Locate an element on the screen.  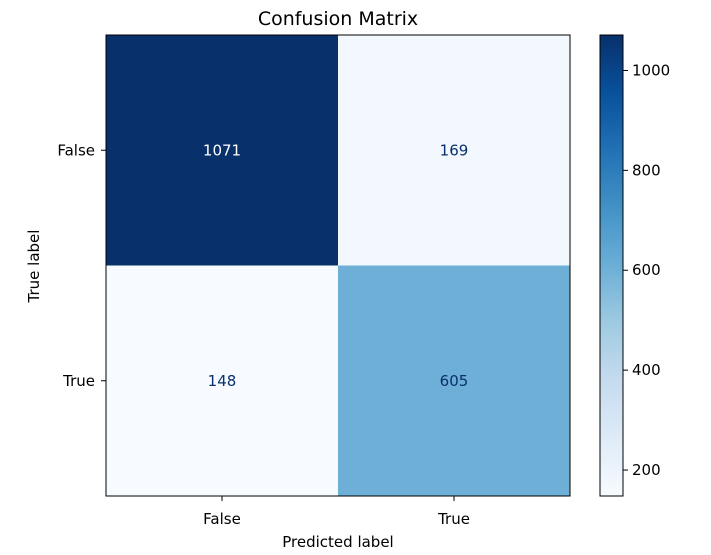
x-tick-label: False is located at coordinates (222, 519).